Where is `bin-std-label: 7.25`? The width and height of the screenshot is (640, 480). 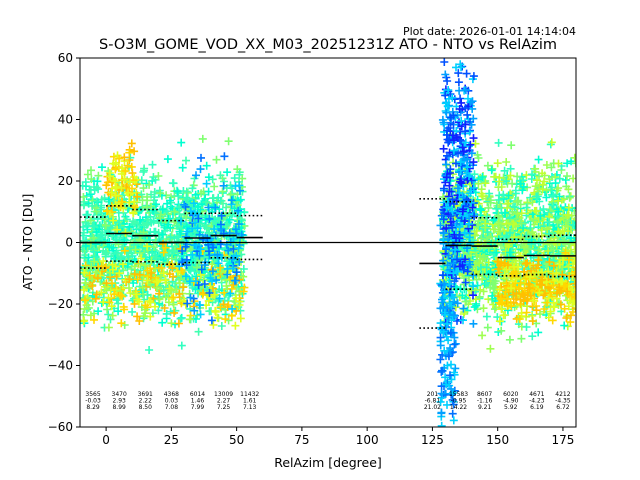 bin-std-label: 7.25 is located at coordinates (224, 407).